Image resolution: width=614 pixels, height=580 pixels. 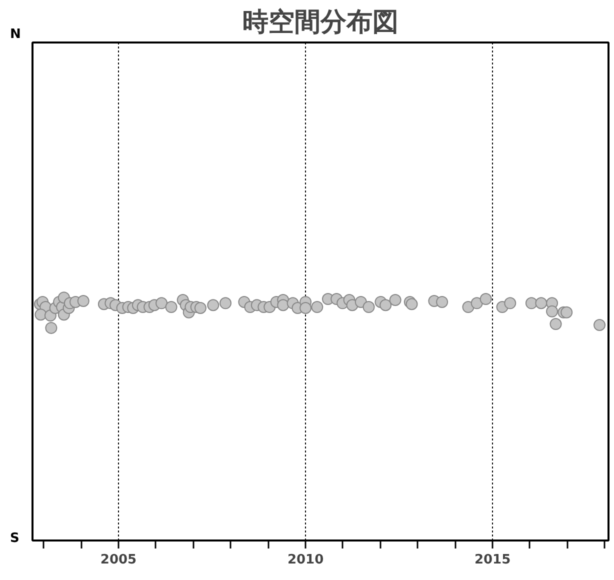 I want to click on x-tick-label: 2010, so click(x=305, y=560).